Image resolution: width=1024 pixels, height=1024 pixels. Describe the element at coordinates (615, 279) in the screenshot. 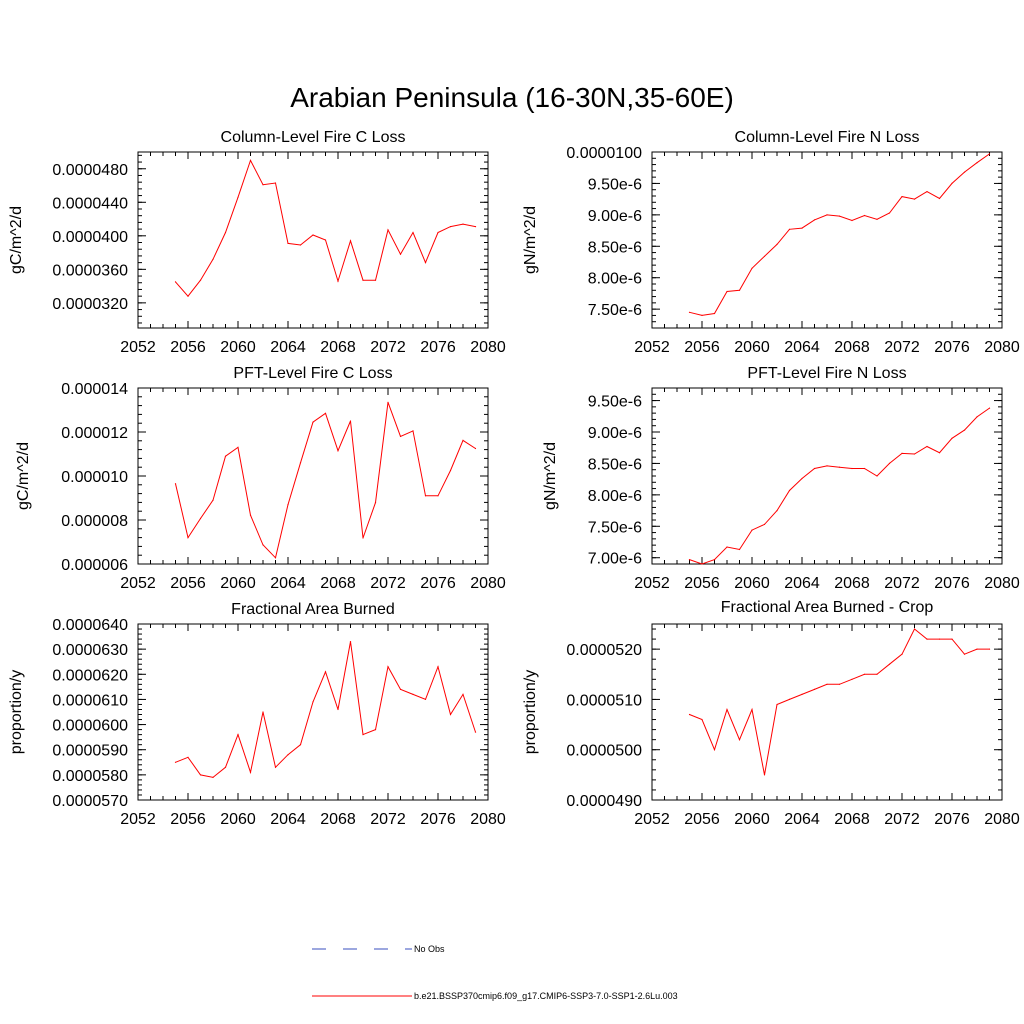

I see `y-tick-label: 8.00e-6` at that location.